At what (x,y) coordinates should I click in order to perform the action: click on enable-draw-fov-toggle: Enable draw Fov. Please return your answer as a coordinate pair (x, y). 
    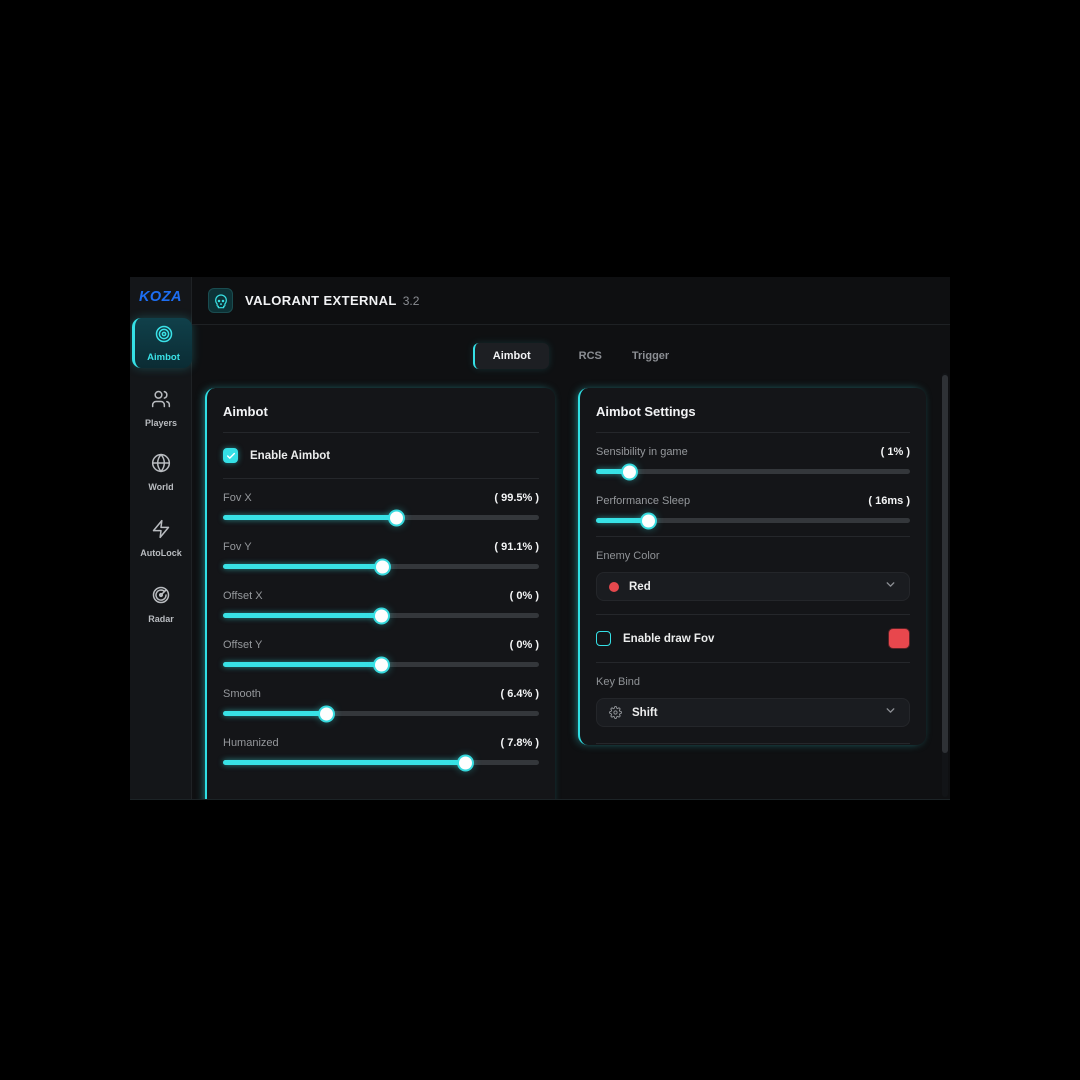
    Looking at the image, I should click on (655, 638).